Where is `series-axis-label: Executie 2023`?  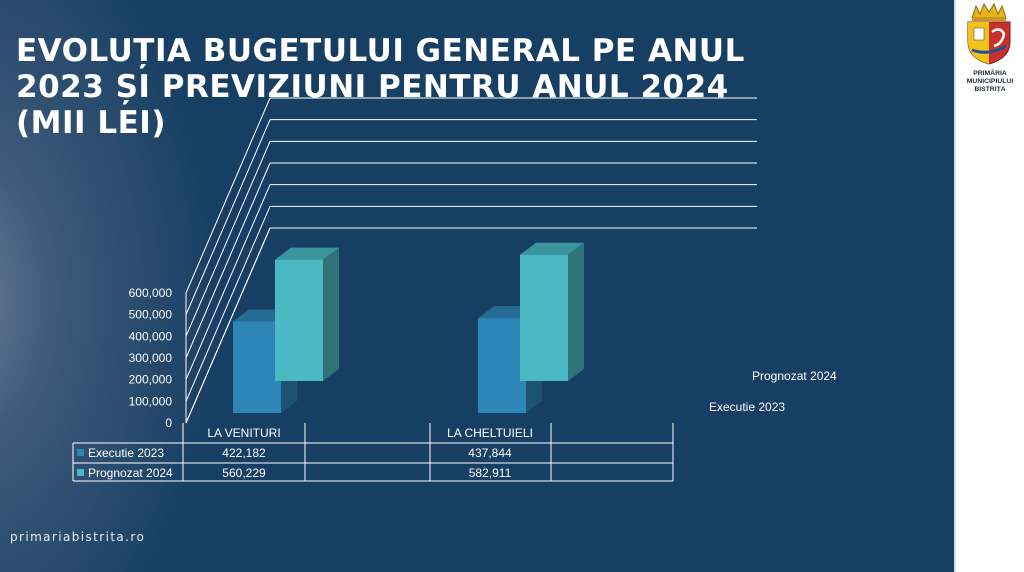 series-axis-label: Executie 2023 is located at coordinates (747, 407).